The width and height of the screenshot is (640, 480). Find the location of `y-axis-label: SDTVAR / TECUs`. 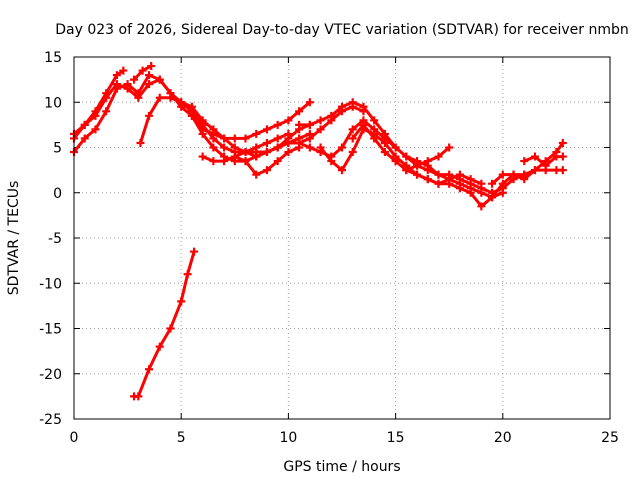

y-axis-label: SDTVAR / TECUs is located at coordinates (14, 238).